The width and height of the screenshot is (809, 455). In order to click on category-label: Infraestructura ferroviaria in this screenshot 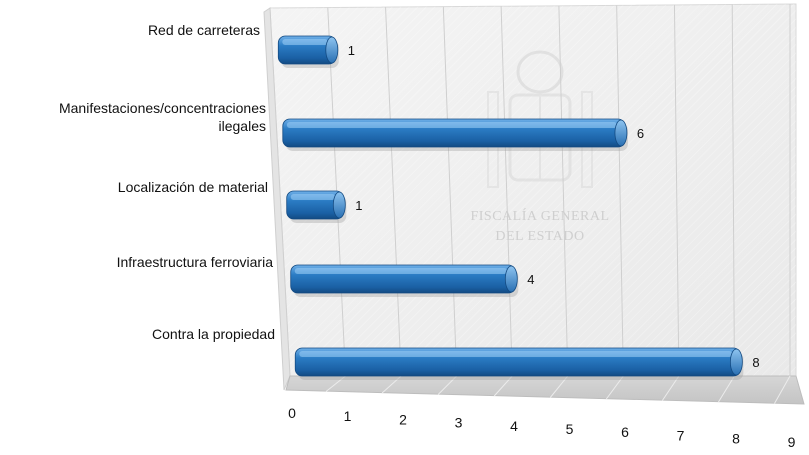, I will do `click(195, 262)`.